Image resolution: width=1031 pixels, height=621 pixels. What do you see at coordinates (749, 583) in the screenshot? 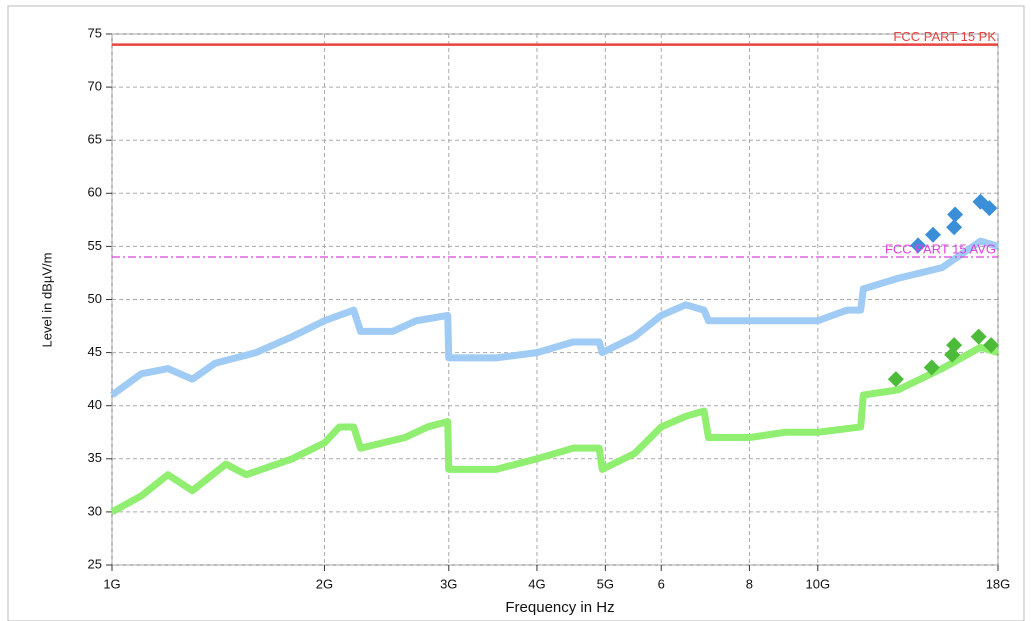
I see `x-tick-label: 8` at bounding box center [749, 583].